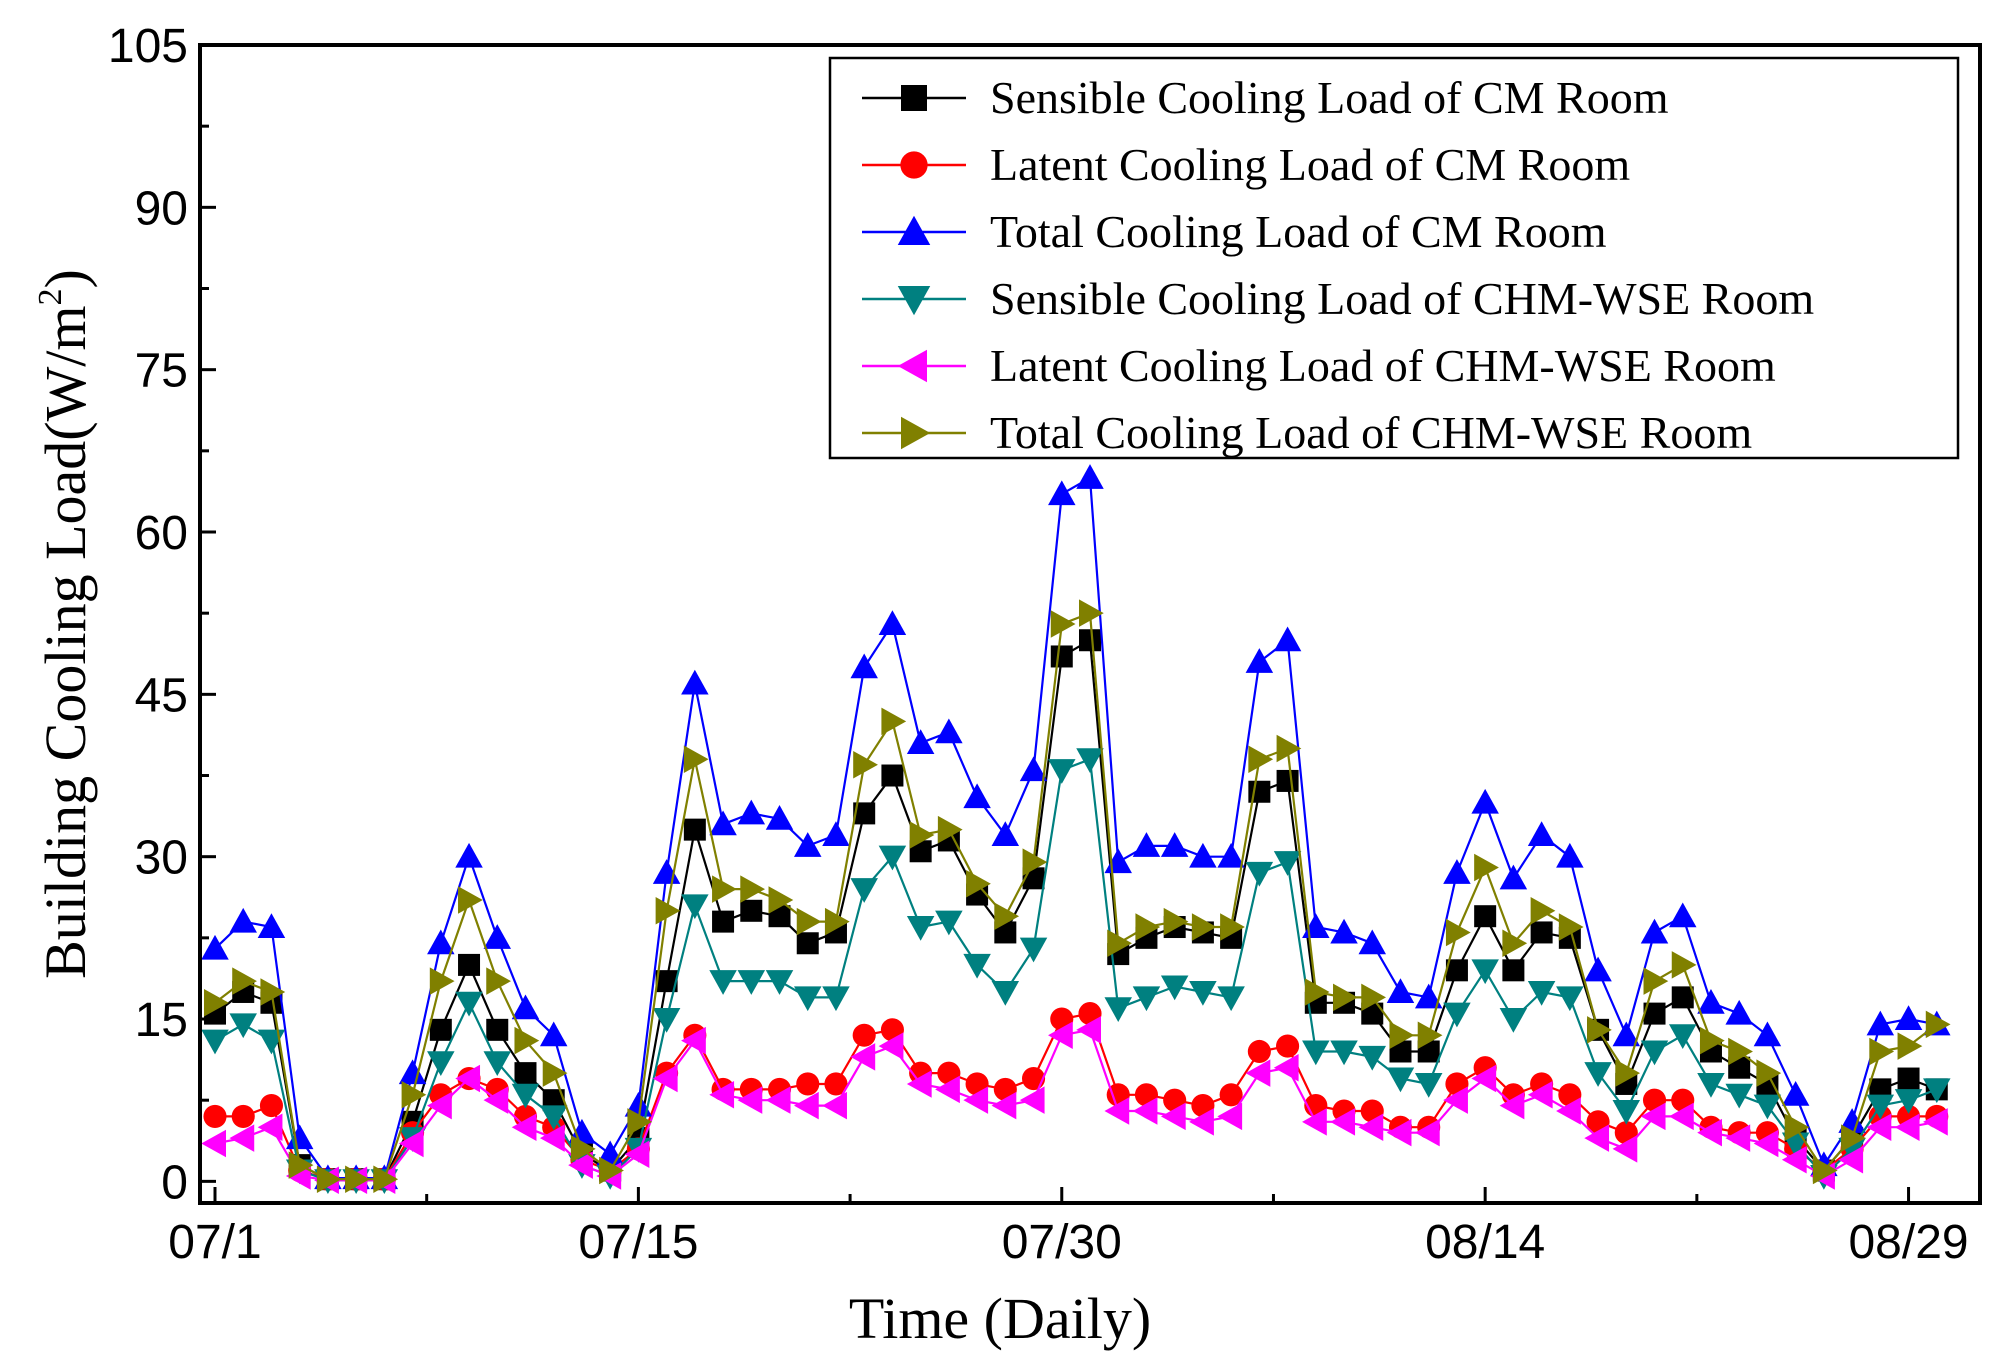 The image size is (2002, 1370). Describe the element at coordinates (1234, 231) in the screenshot. I see `legend-item: Total Cooling Load of CM Room` at that location.